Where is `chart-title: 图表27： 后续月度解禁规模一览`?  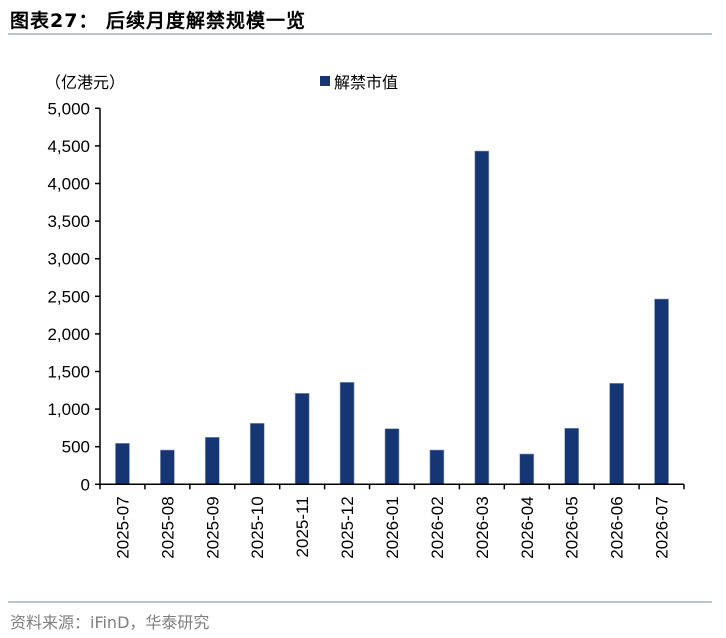 chart-title: 图表27： 后续月度解禁规模一览 is located at coordinates (158, 21).